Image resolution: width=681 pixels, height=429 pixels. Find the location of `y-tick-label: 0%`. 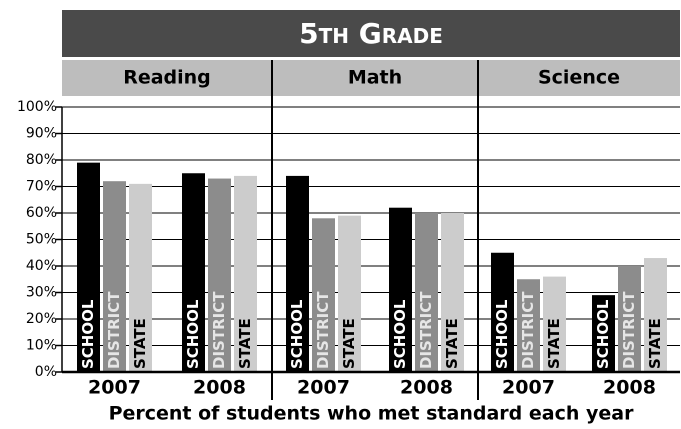

y-tick-label: 0% is located at coordinates (46, 372).